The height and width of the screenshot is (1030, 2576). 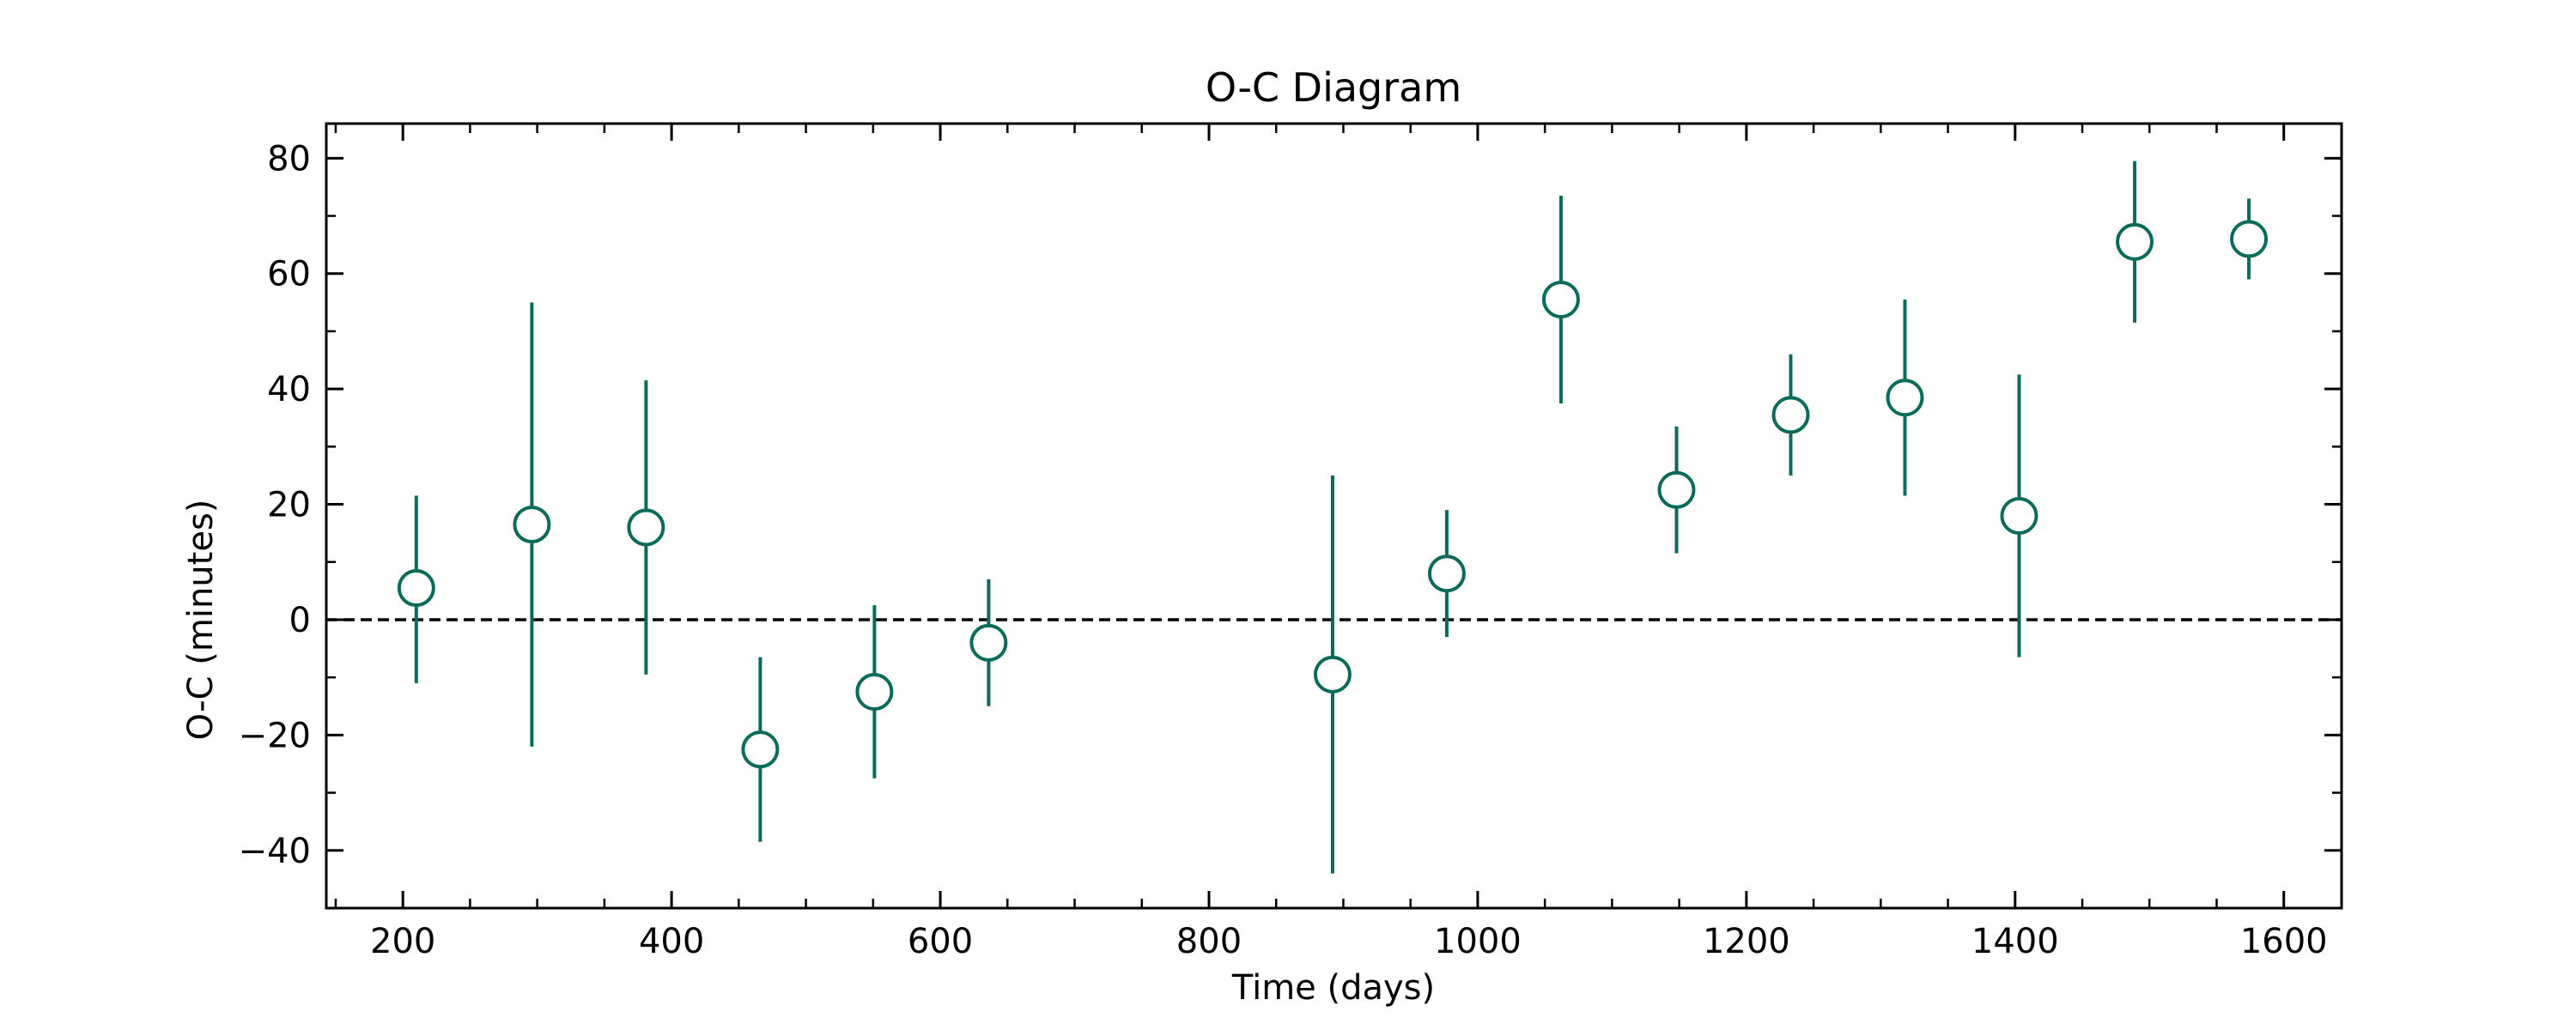 I want to click on y-tick-label: 60, so click(x=289, y=274).